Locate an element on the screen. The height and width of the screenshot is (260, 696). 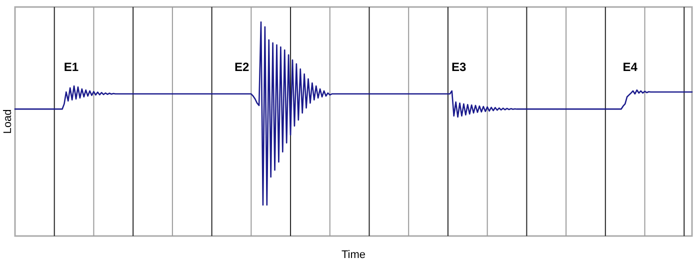
y-axis-title: Load is located at coordinates (8, 121).